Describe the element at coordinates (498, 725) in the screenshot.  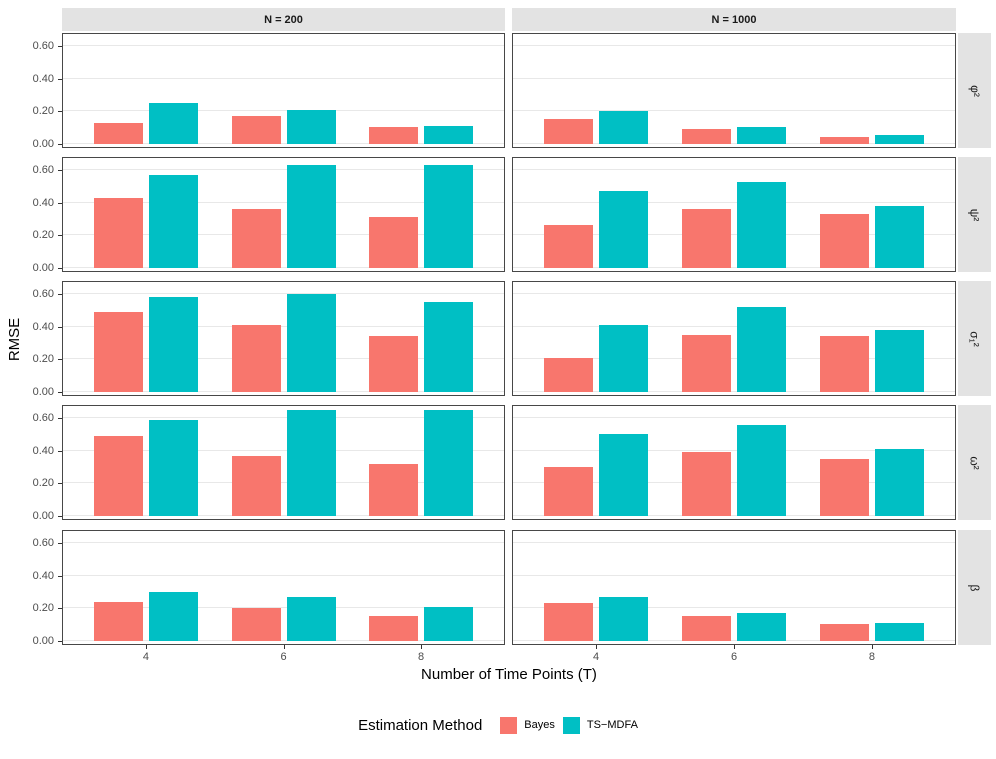
I see `legend: Estimation Method Bayes TS−MDFA` at that location.